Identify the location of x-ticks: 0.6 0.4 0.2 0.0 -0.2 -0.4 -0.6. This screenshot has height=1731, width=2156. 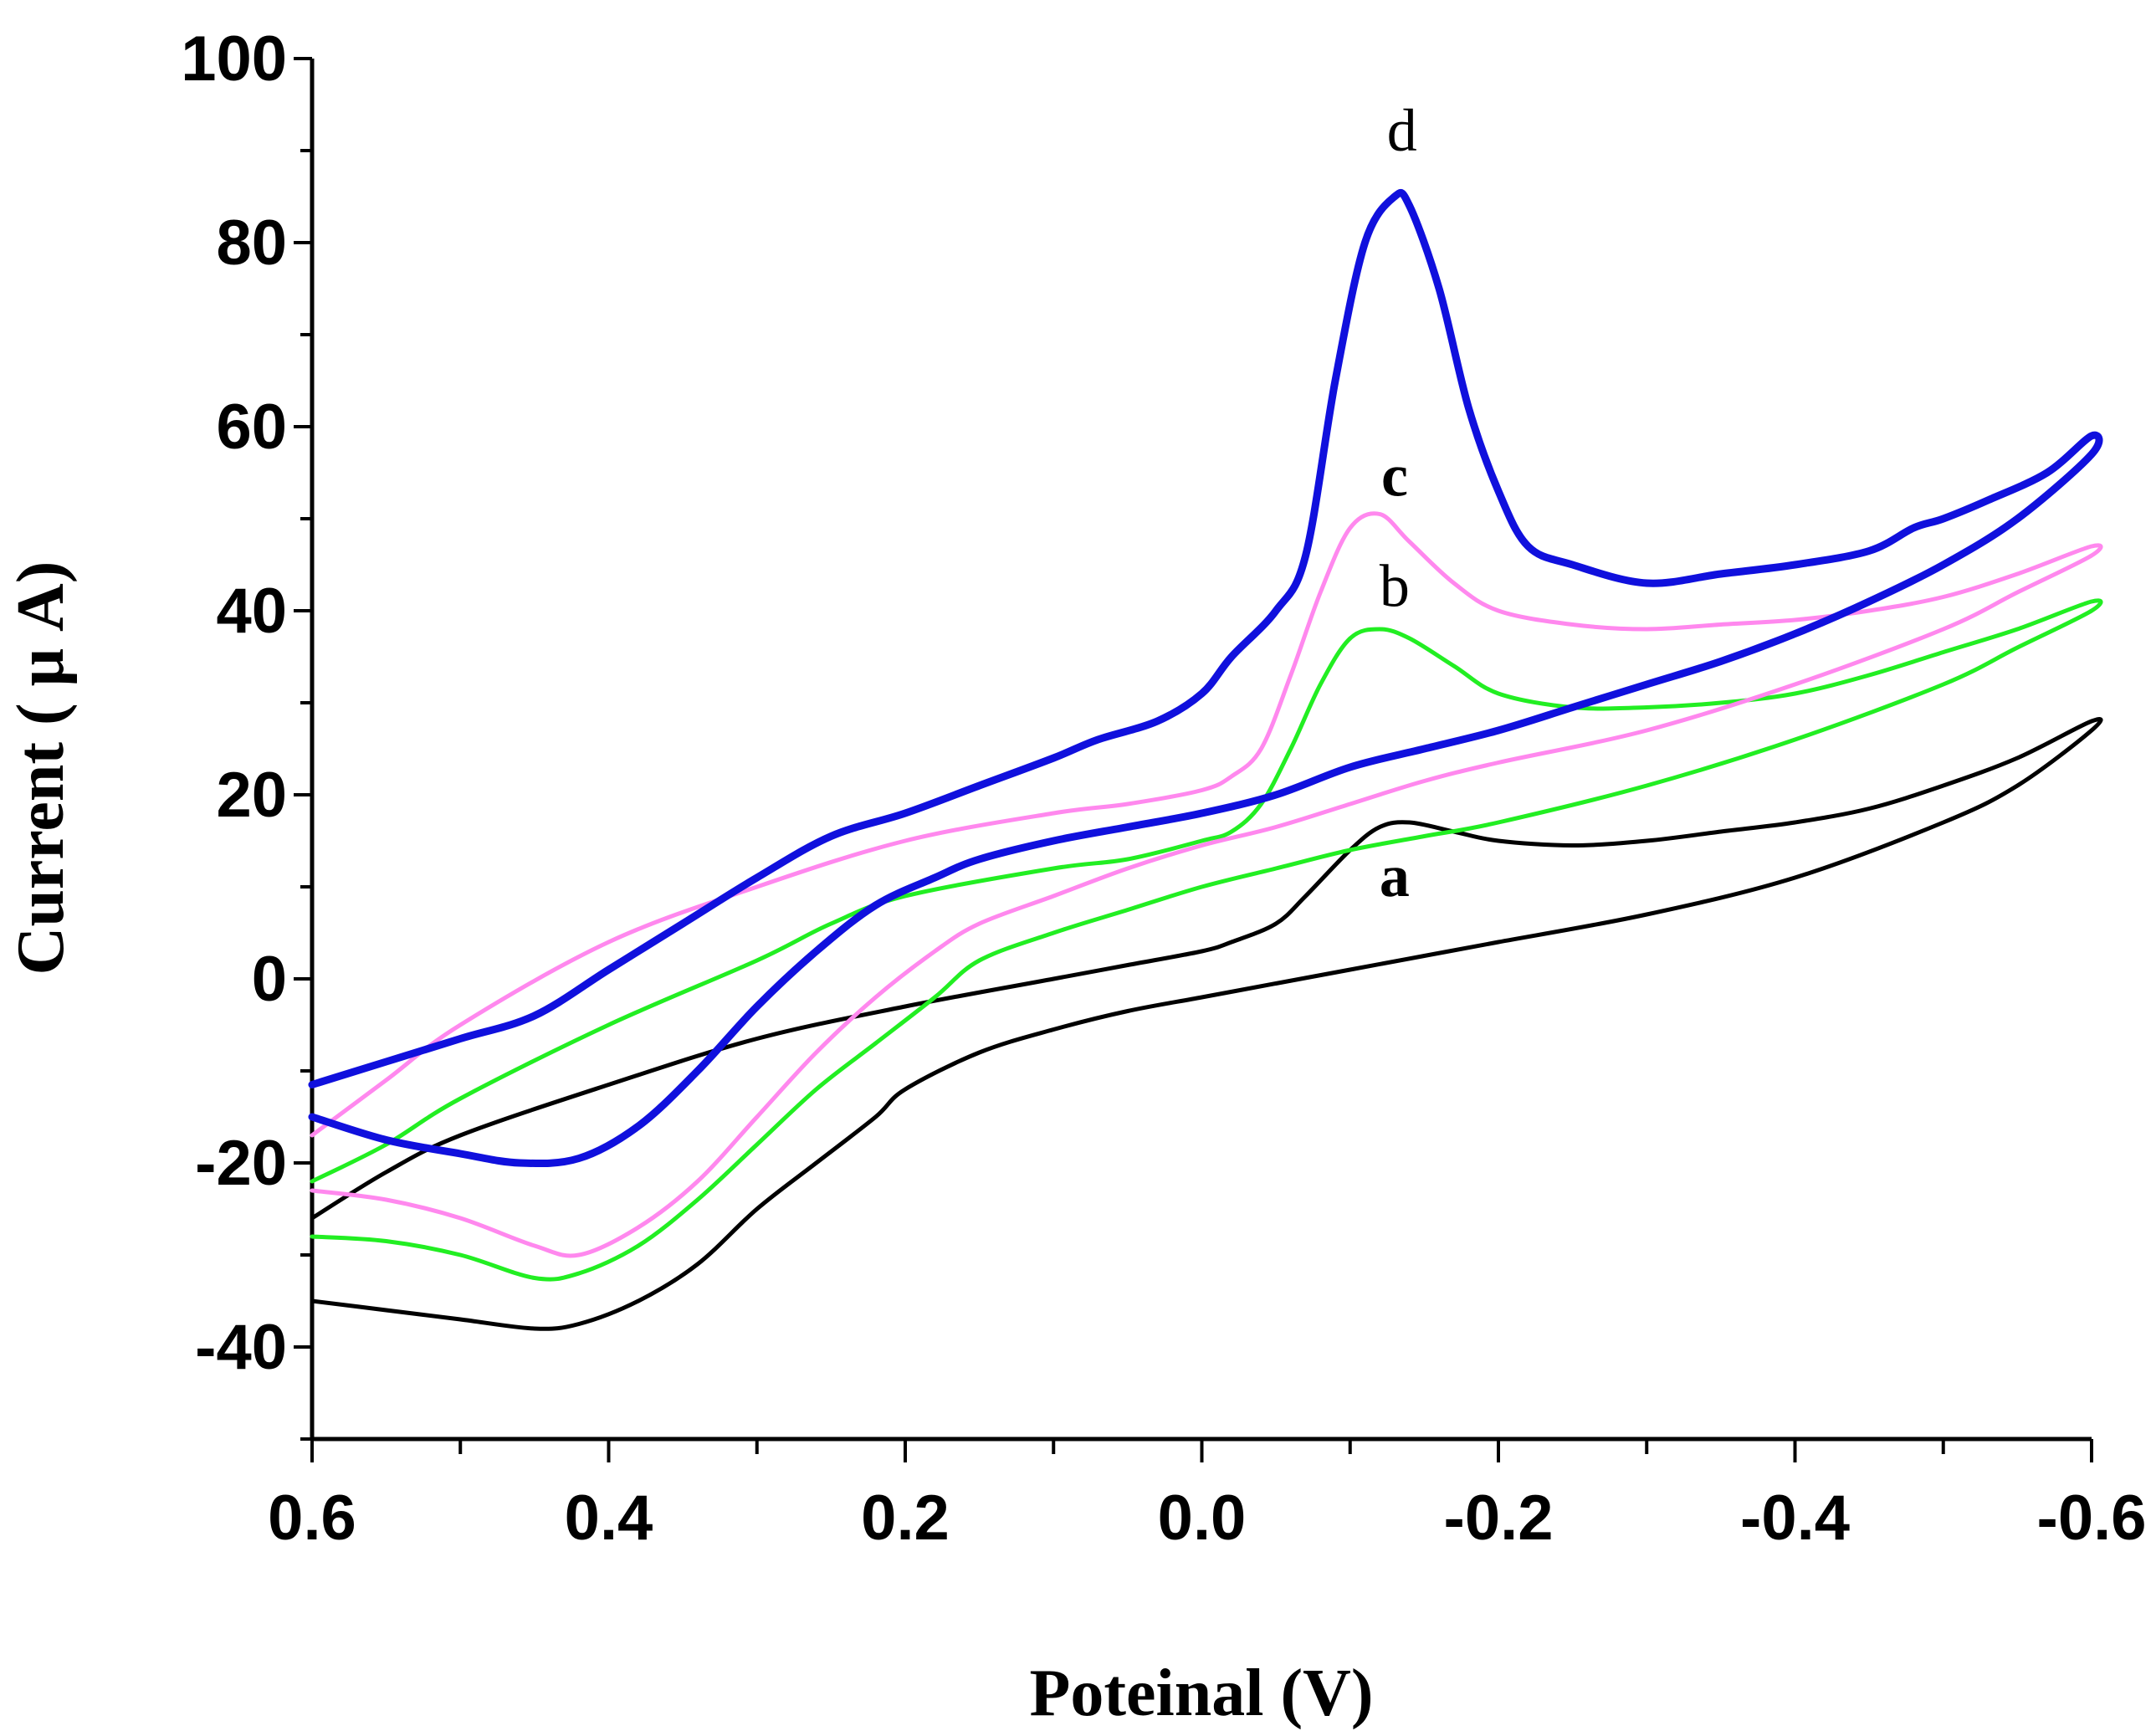
(1207, 1496).